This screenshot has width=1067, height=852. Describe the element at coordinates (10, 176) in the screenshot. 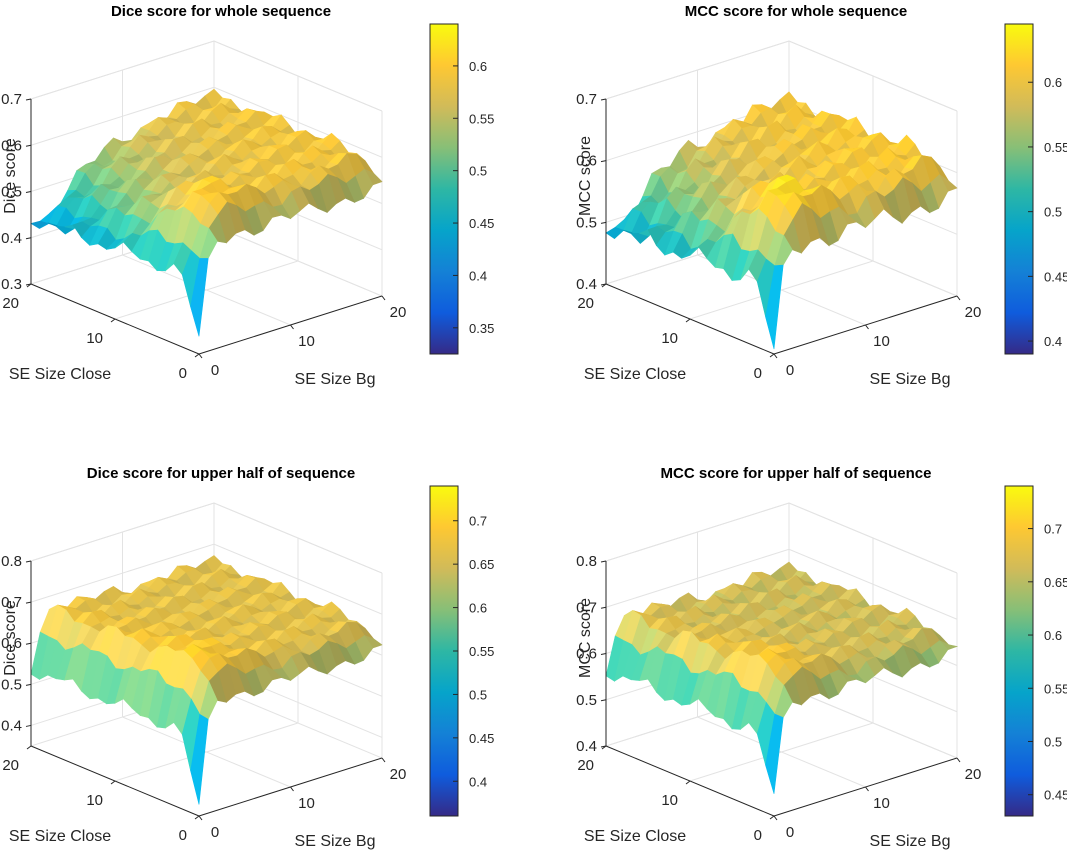

I see `z-axis-label: Dice score` at that location.